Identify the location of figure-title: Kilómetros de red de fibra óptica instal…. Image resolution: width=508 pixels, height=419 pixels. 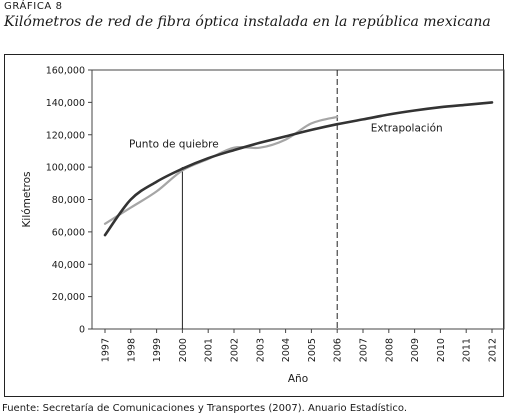
(247, 22).